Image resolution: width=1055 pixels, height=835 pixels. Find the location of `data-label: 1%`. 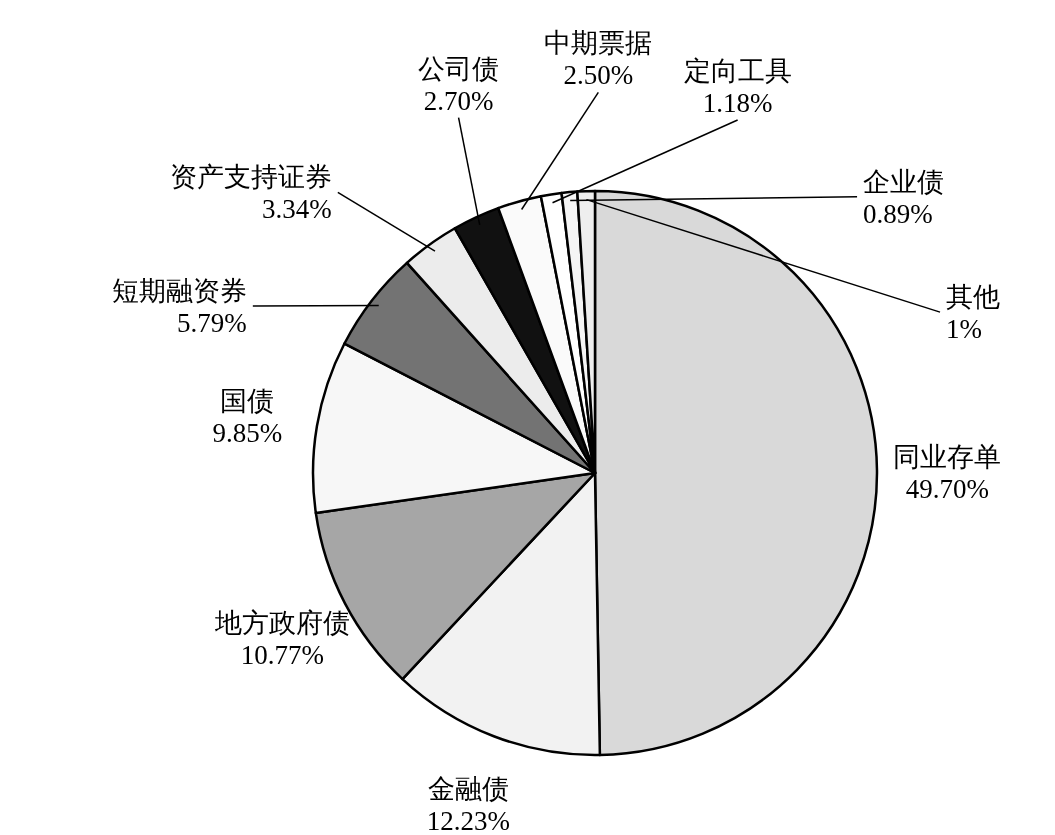

data-label: 1% is located at coordinates (964, 329).